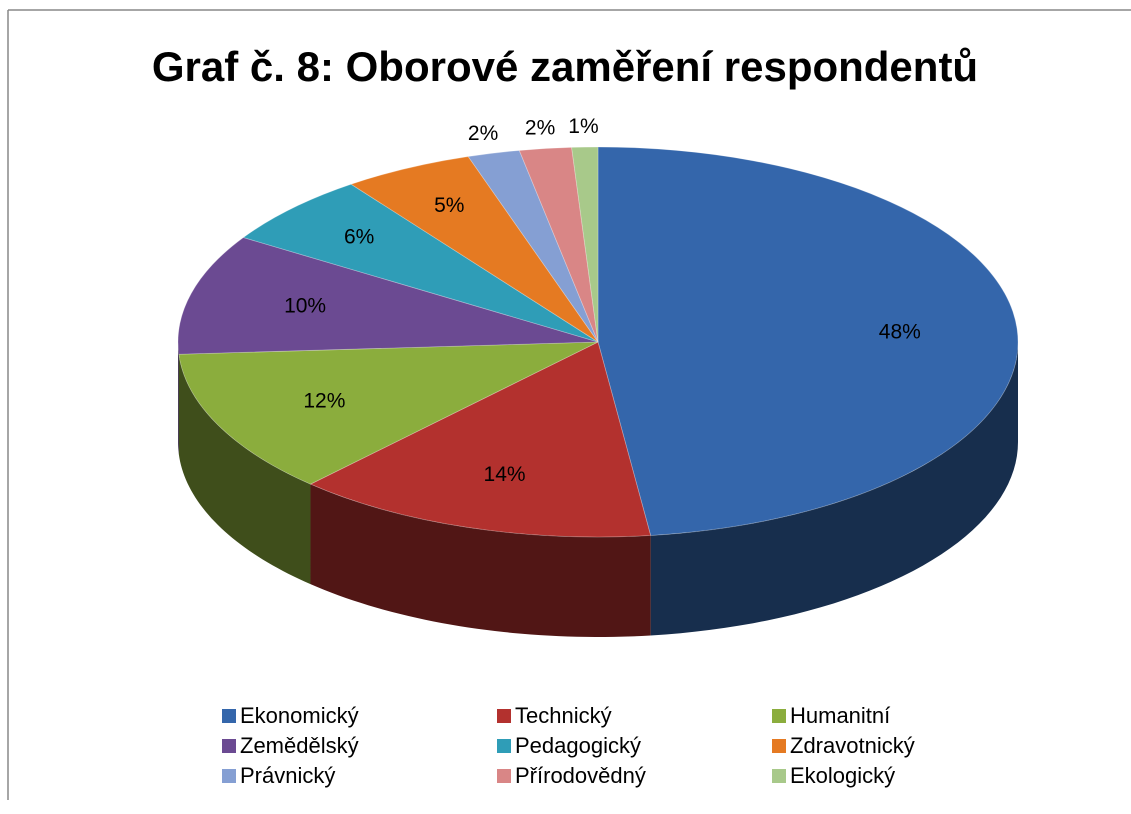  Describe the element at coordinates (563, 715) in the screenshot. I see `legend-label: Technický` at that location.